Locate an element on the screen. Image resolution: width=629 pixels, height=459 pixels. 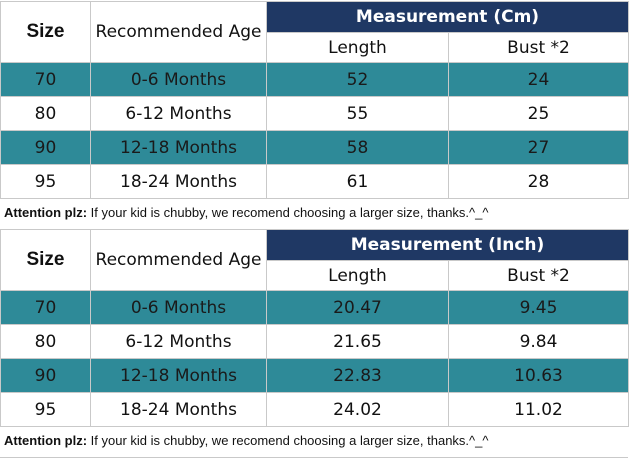
table-row: 95 18-24 Months 24.02 11.02 is located at coordinates (314, 409).